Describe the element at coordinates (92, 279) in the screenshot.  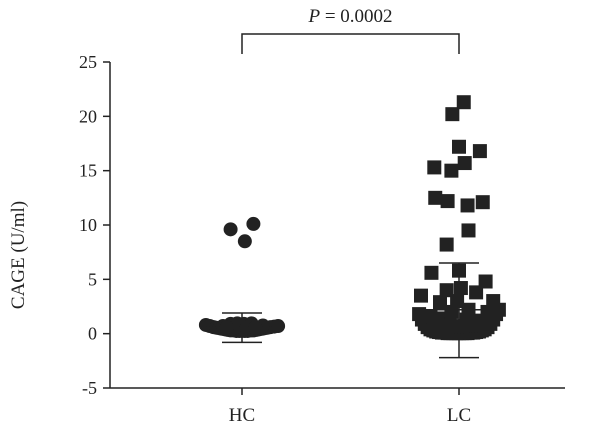
I see `y-tick-label: 5` at that location.